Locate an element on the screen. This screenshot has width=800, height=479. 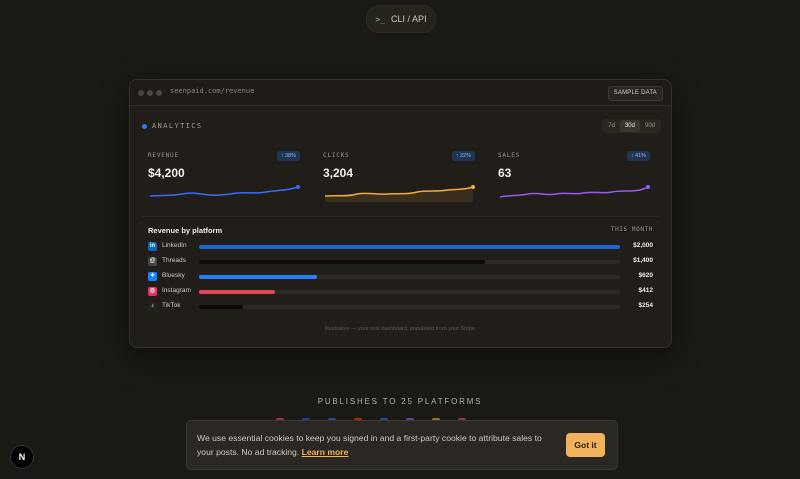
revenue-sparkline is located at coordinates (224, 191).